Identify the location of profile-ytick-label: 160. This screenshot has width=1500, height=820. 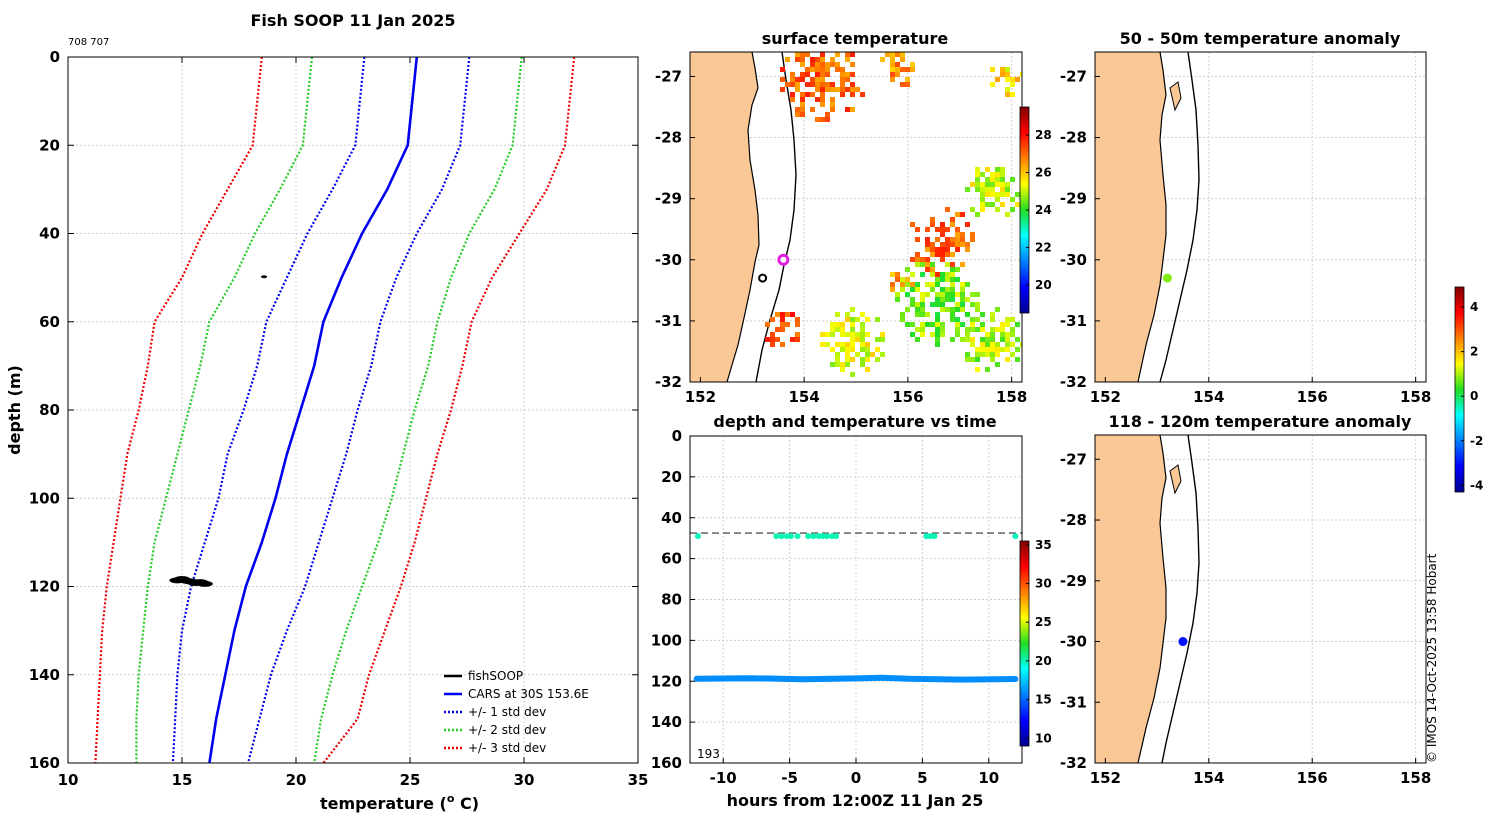
(44, 763).